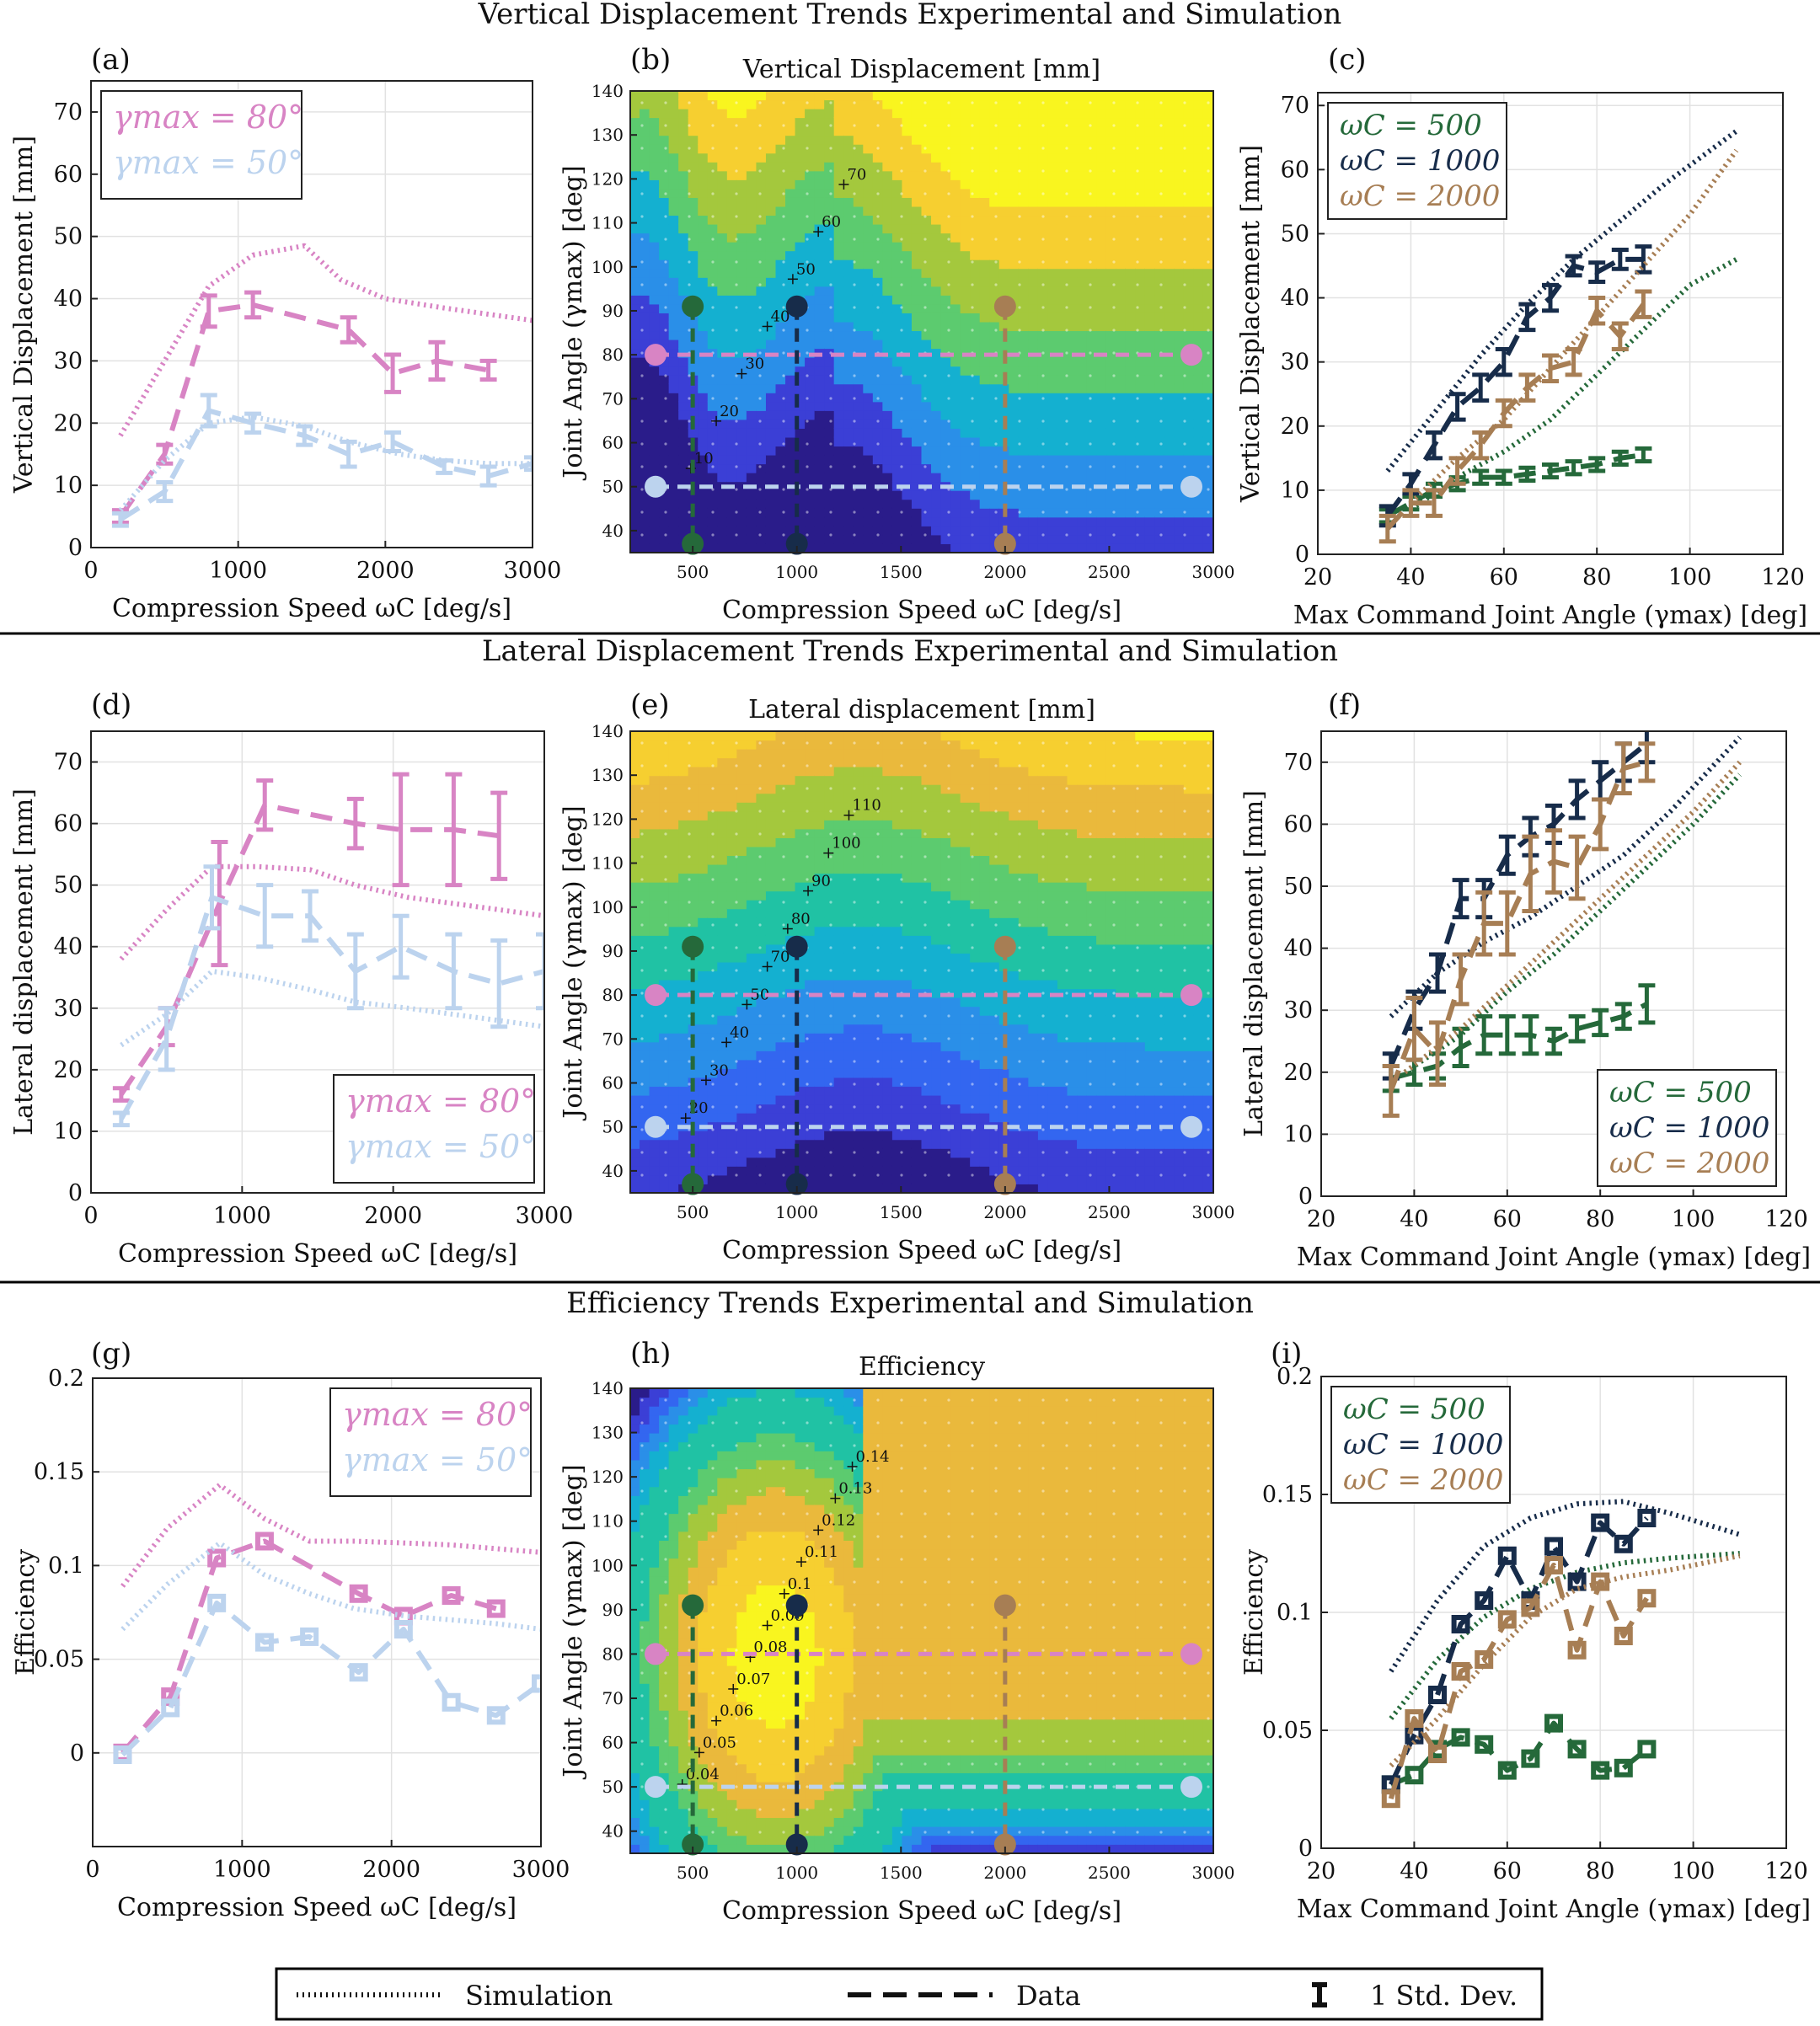 This screenshot has height=2026, width=1820. Describe the element at coordinates (68, 763) in the screenshot. I see `y-tick-label: 70` at that location.